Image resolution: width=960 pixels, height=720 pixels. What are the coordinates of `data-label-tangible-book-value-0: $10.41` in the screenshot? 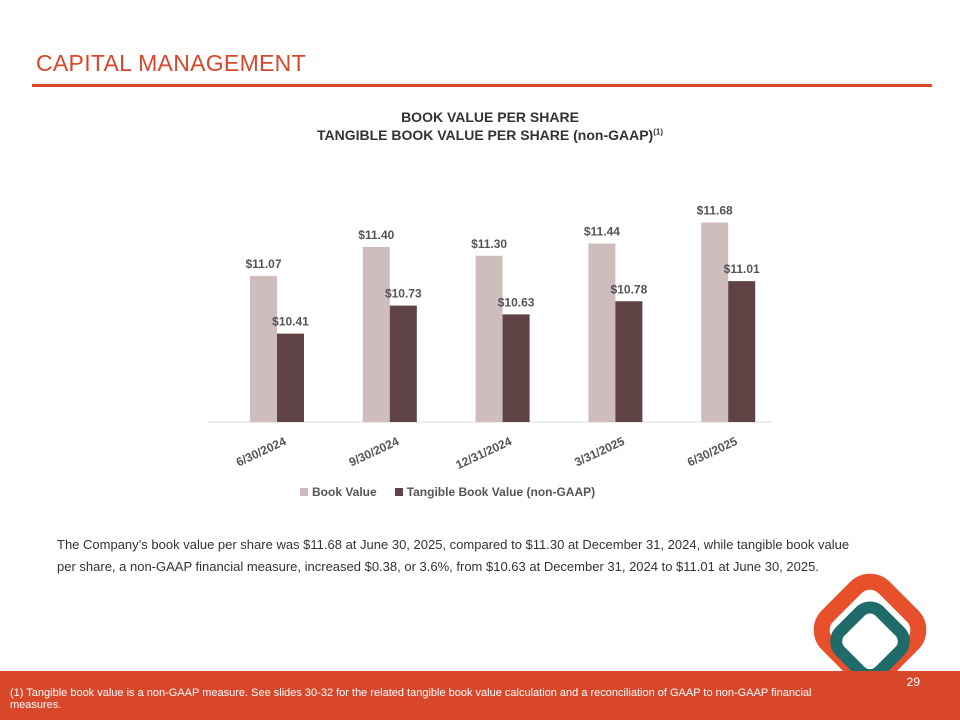 It's located at (290, 322).